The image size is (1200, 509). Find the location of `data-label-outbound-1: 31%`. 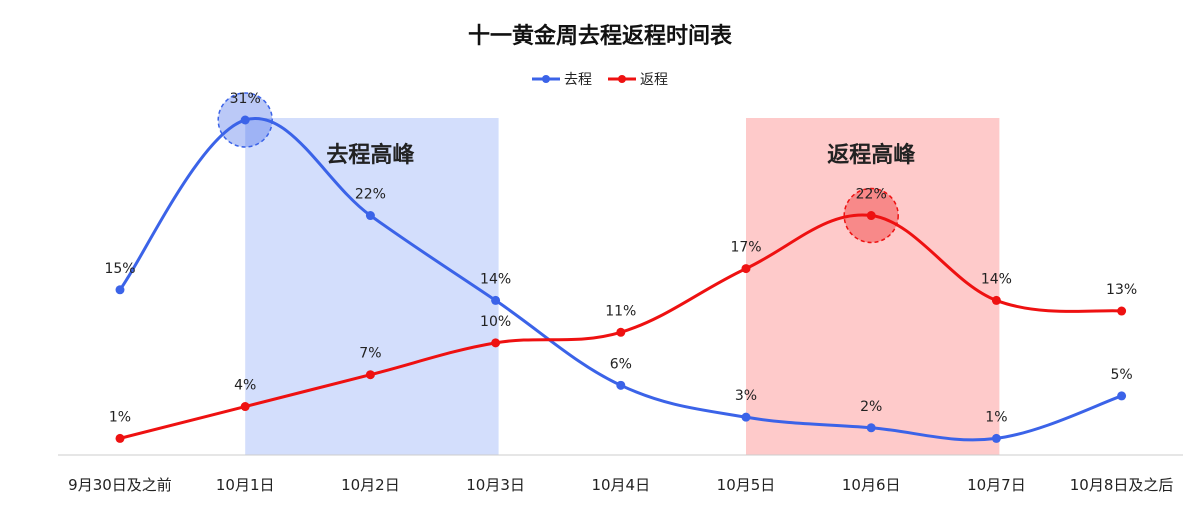

data-label-outbound-1: 31% is located at coordinates (245, 99).